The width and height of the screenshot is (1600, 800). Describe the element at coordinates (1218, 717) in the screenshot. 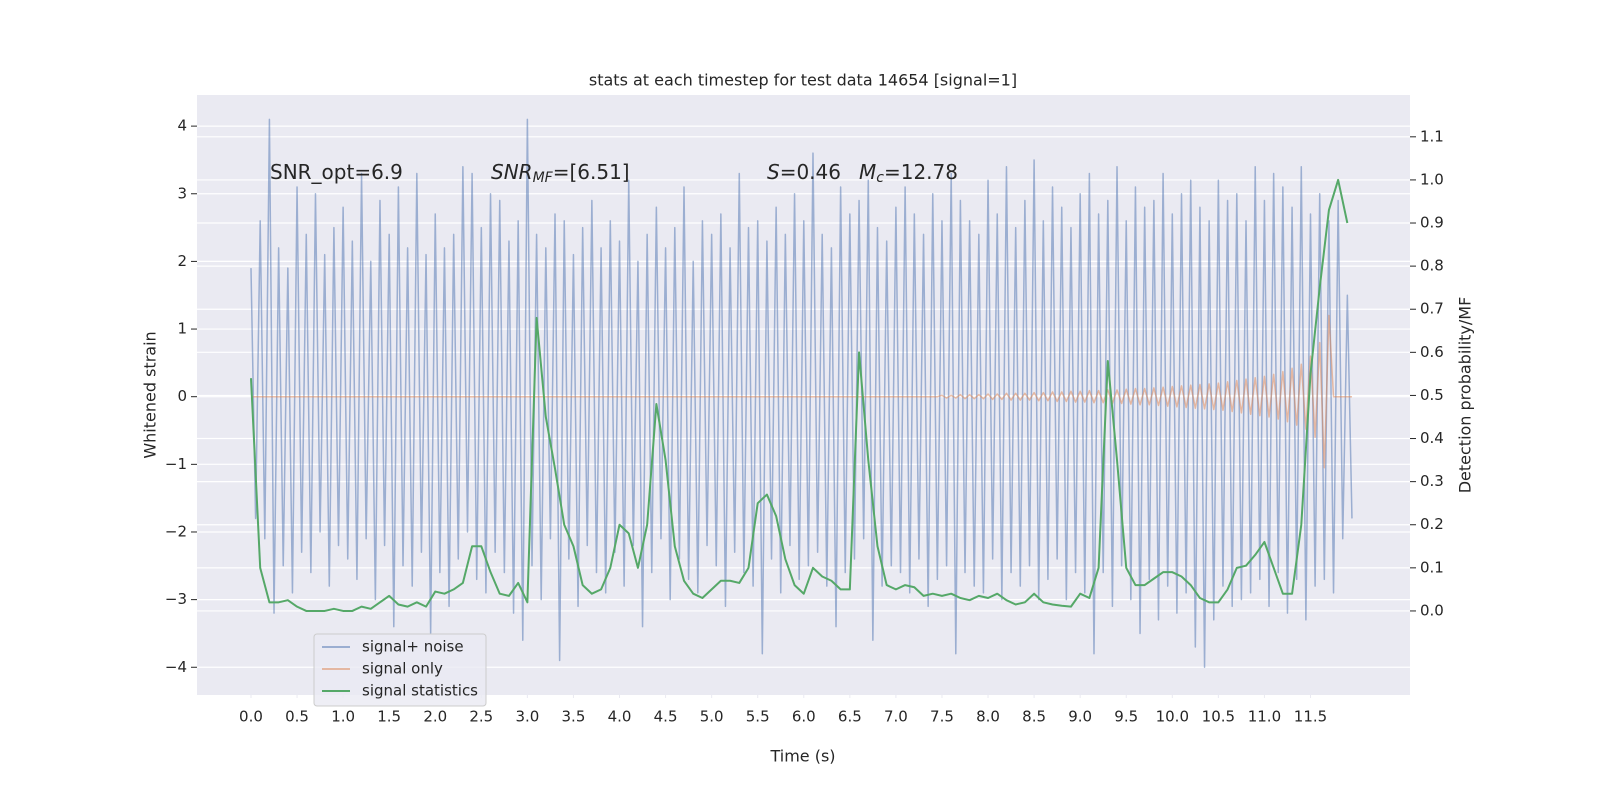

I see `x-tick-label: 10.5` at that location.